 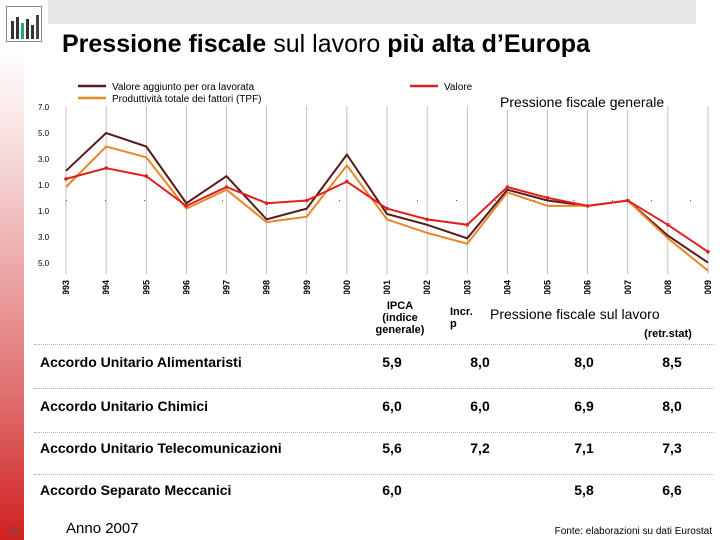 What do you see at coordinates (124, 406) in the screenshot?
I see `row-label: Accordo Unitario Chimici` at bounding box center [124, 406].